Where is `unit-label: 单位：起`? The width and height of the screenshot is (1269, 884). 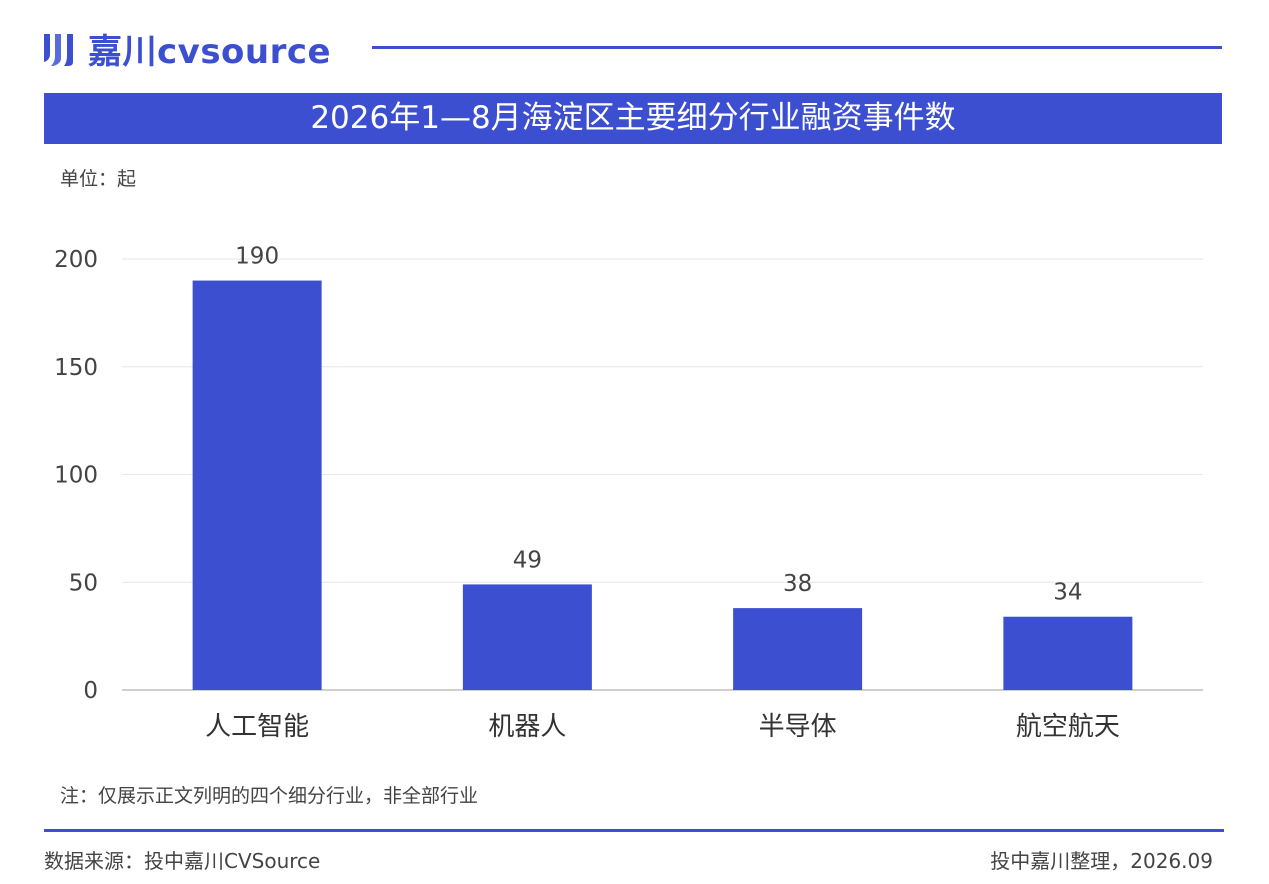 unit-label: 单位：起 is located at coordinates (98, 179).